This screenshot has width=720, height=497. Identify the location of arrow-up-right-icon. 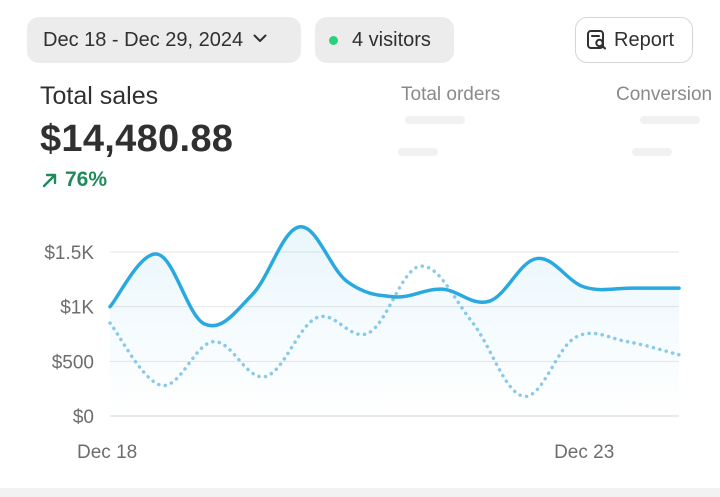
(49, 180).